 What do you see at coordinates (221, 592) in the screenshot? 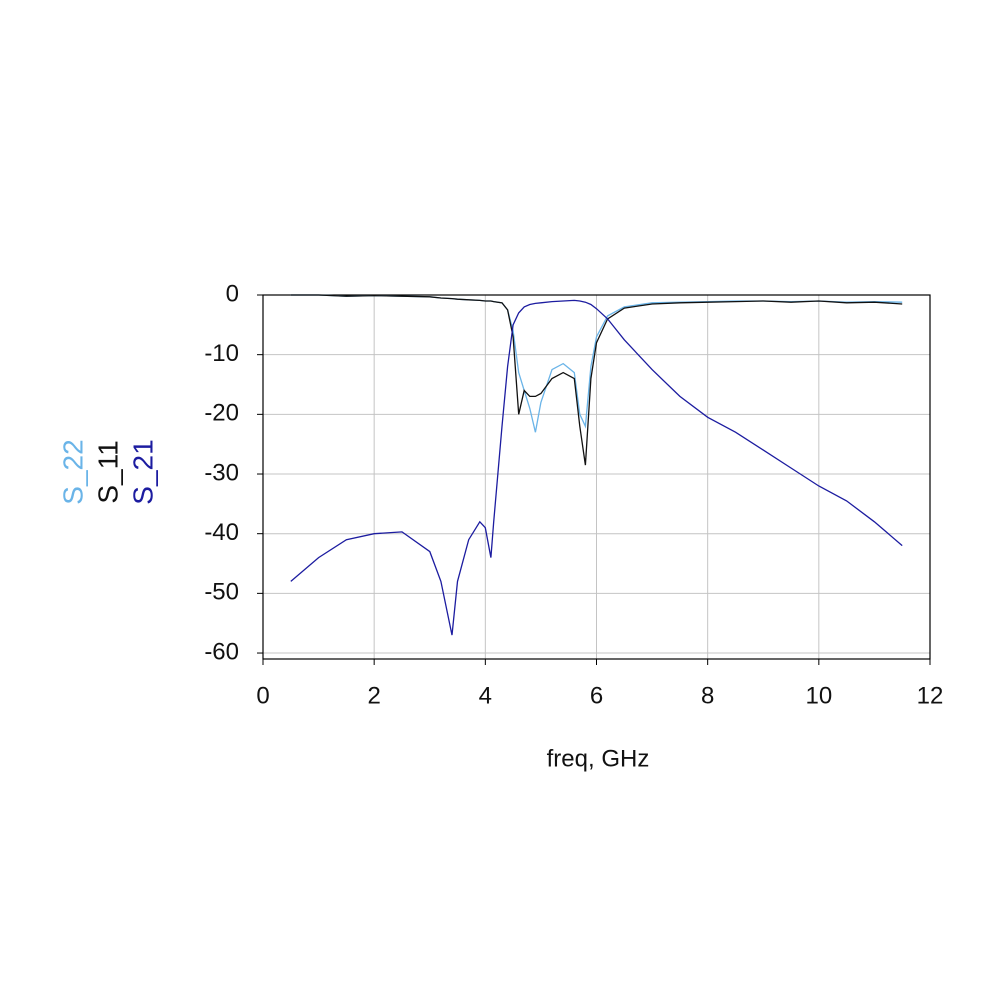
I see `y-tick-label: -50` at bounding box center [221, 592].